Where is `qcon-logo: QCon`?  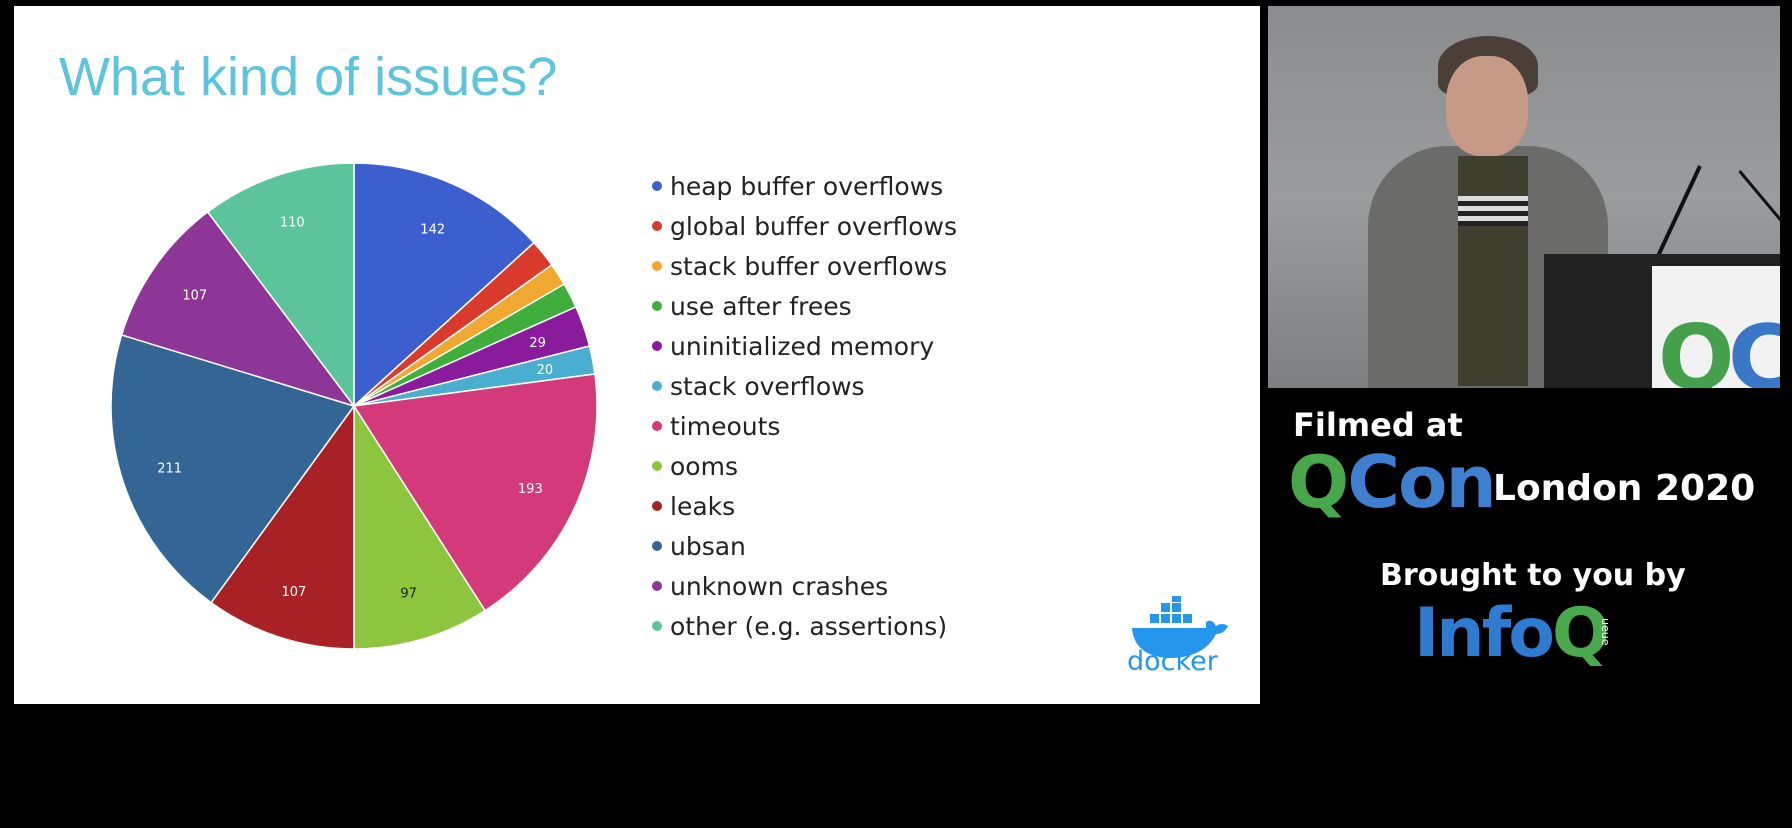
qcon-logo: QCon is located at coordinates (1392, 482).